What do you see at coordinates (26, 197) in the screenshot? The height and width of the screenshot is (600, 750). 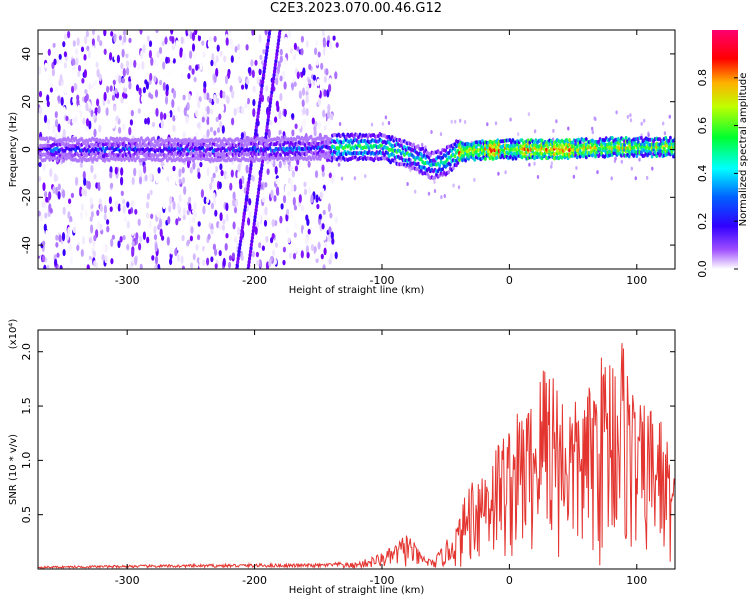 I see `y-tick-label: -20` at bounding box center [26, 197].